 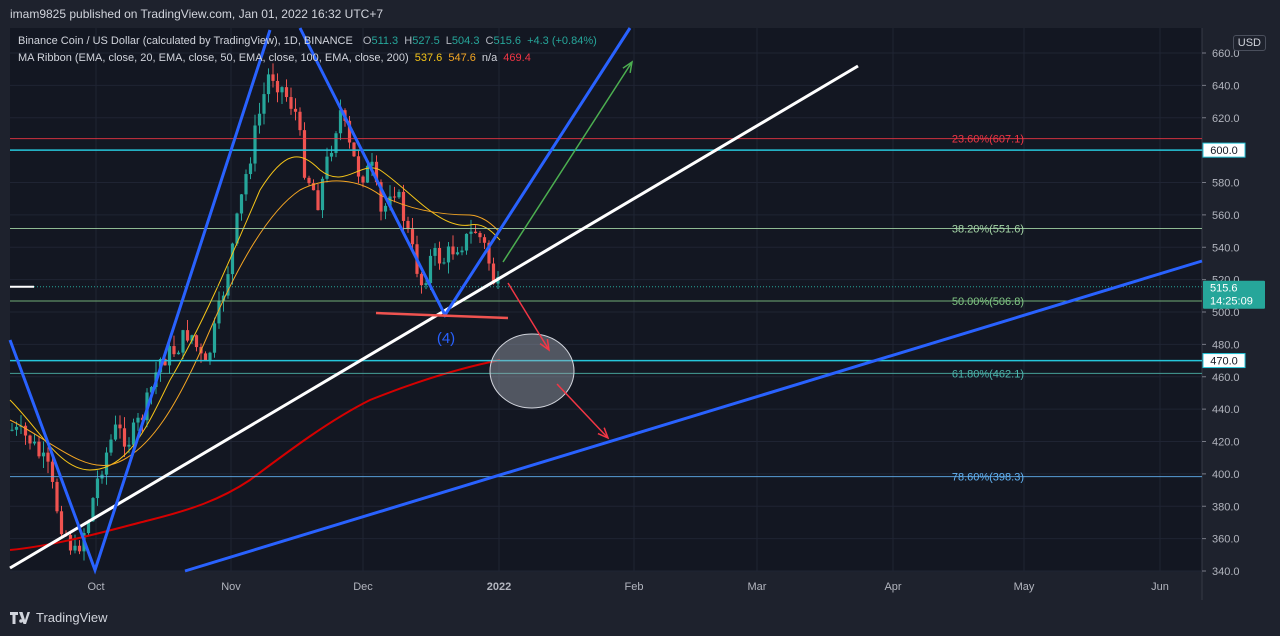 What do you see at coordinates (628, 66) in the screenshot?
I see `green-arrow-head` at bounding box center [628, 66].